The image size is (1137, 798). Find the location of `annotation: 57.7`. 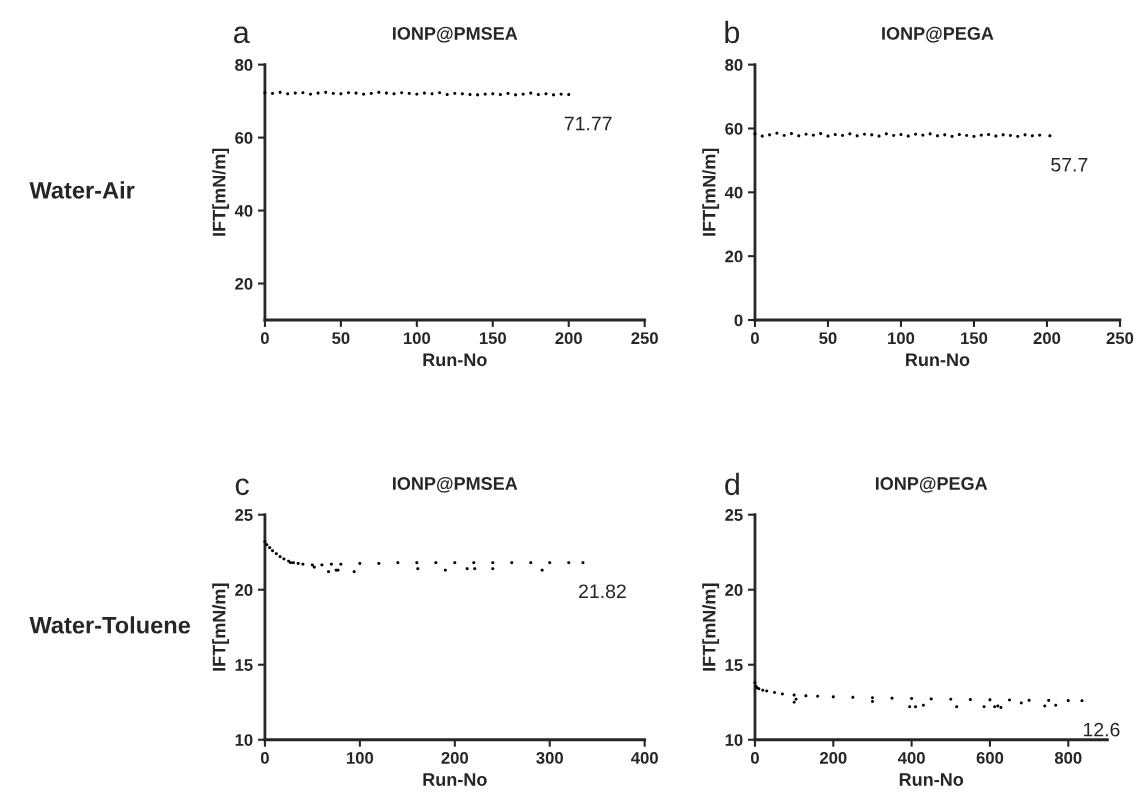

annotation: 57.7 is located at coordinates (1069, 165).